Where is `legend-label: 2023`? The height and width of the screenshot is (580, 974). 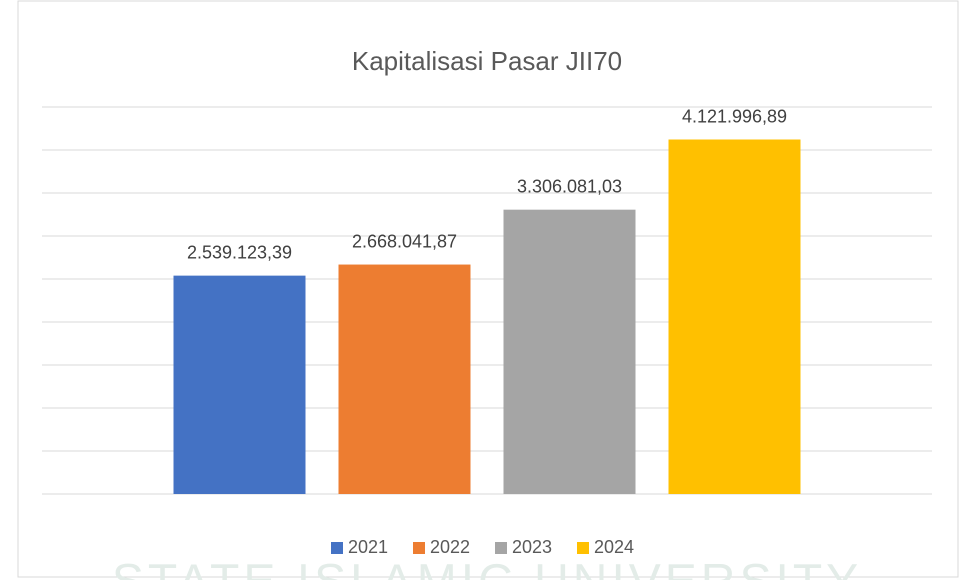 legend-label: 2023 is located at coordinates (532, 547).